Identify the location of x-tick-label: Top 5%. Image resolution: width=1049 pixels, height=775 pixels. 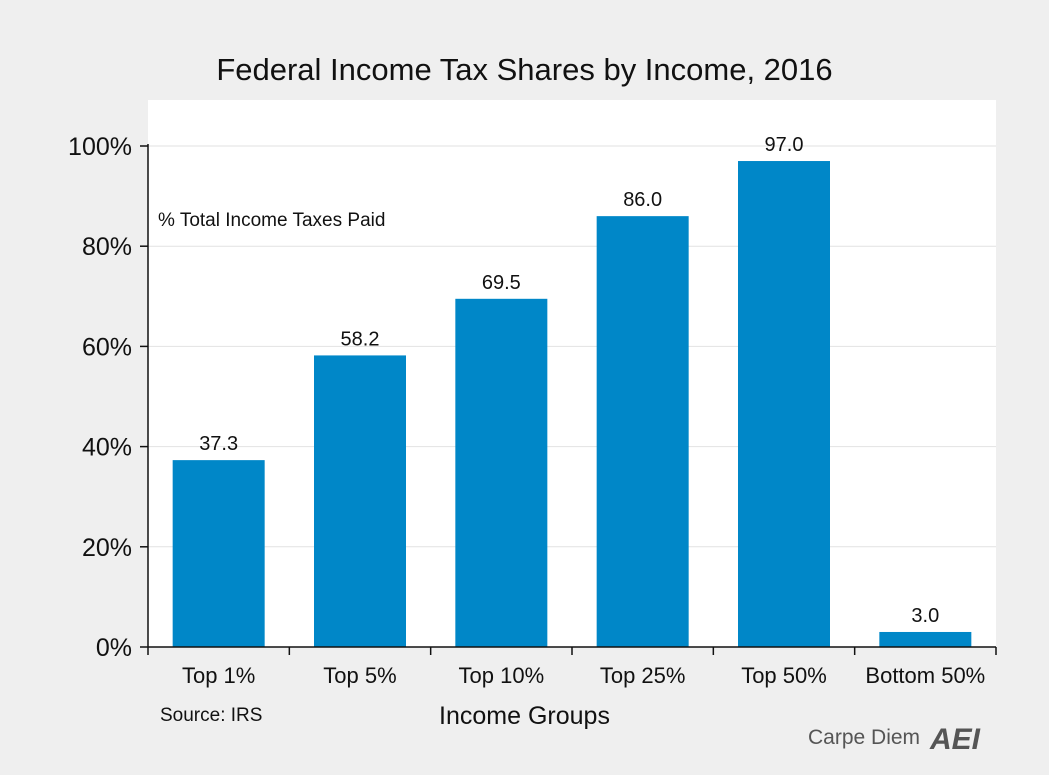
(359, 675).